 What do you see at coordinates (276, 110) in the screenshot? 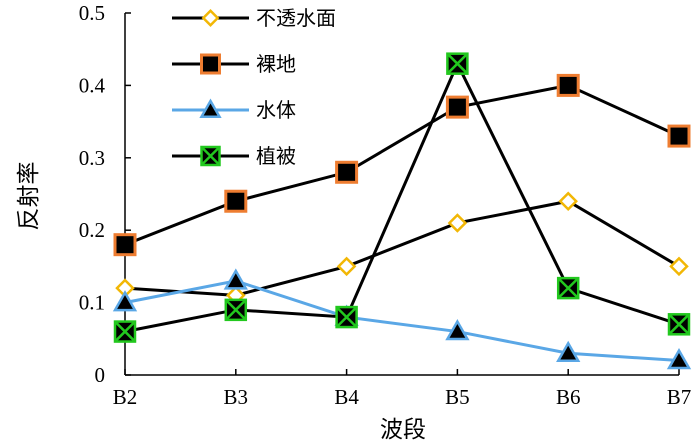
I see `legend-label: 水体` at bounding box center [276, 110].